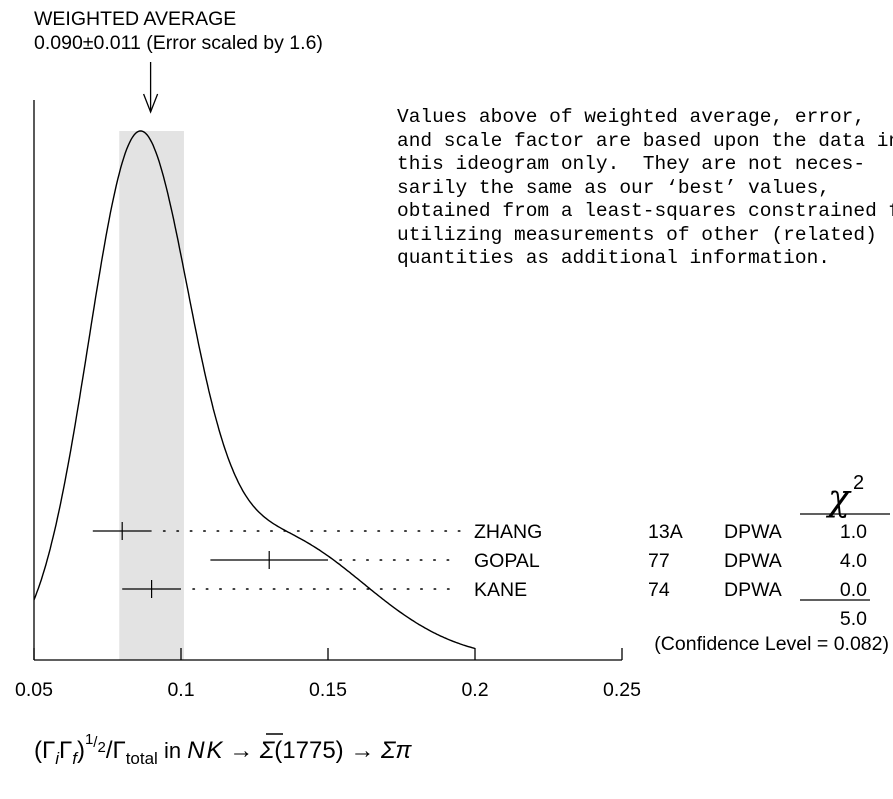  Describe the element at coordinates (853, 532) in the screenshot. I see `measurement-chi2: 1.0` at that location.